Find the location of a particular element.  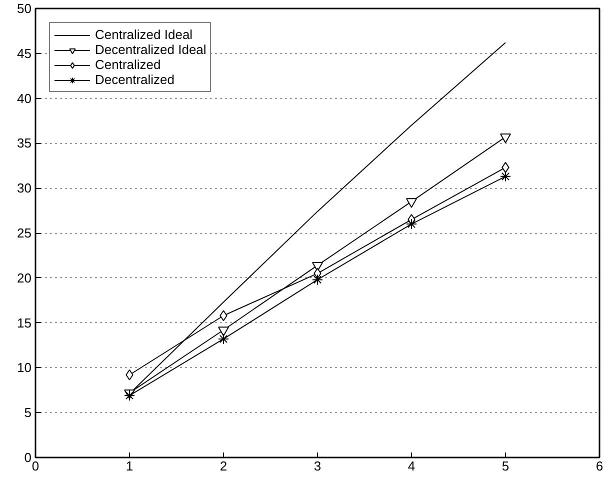

x-tick-label: 1 is located at coordinates (130, 466).